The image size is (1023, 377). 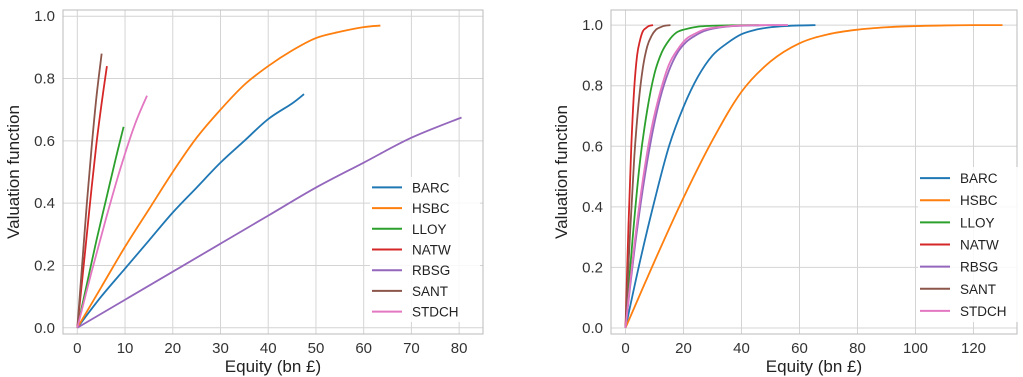 What do you see at coordinates (220, 348) in the screenshot?
I see `x-tick-label: 30` at bounding box center [220, 348].